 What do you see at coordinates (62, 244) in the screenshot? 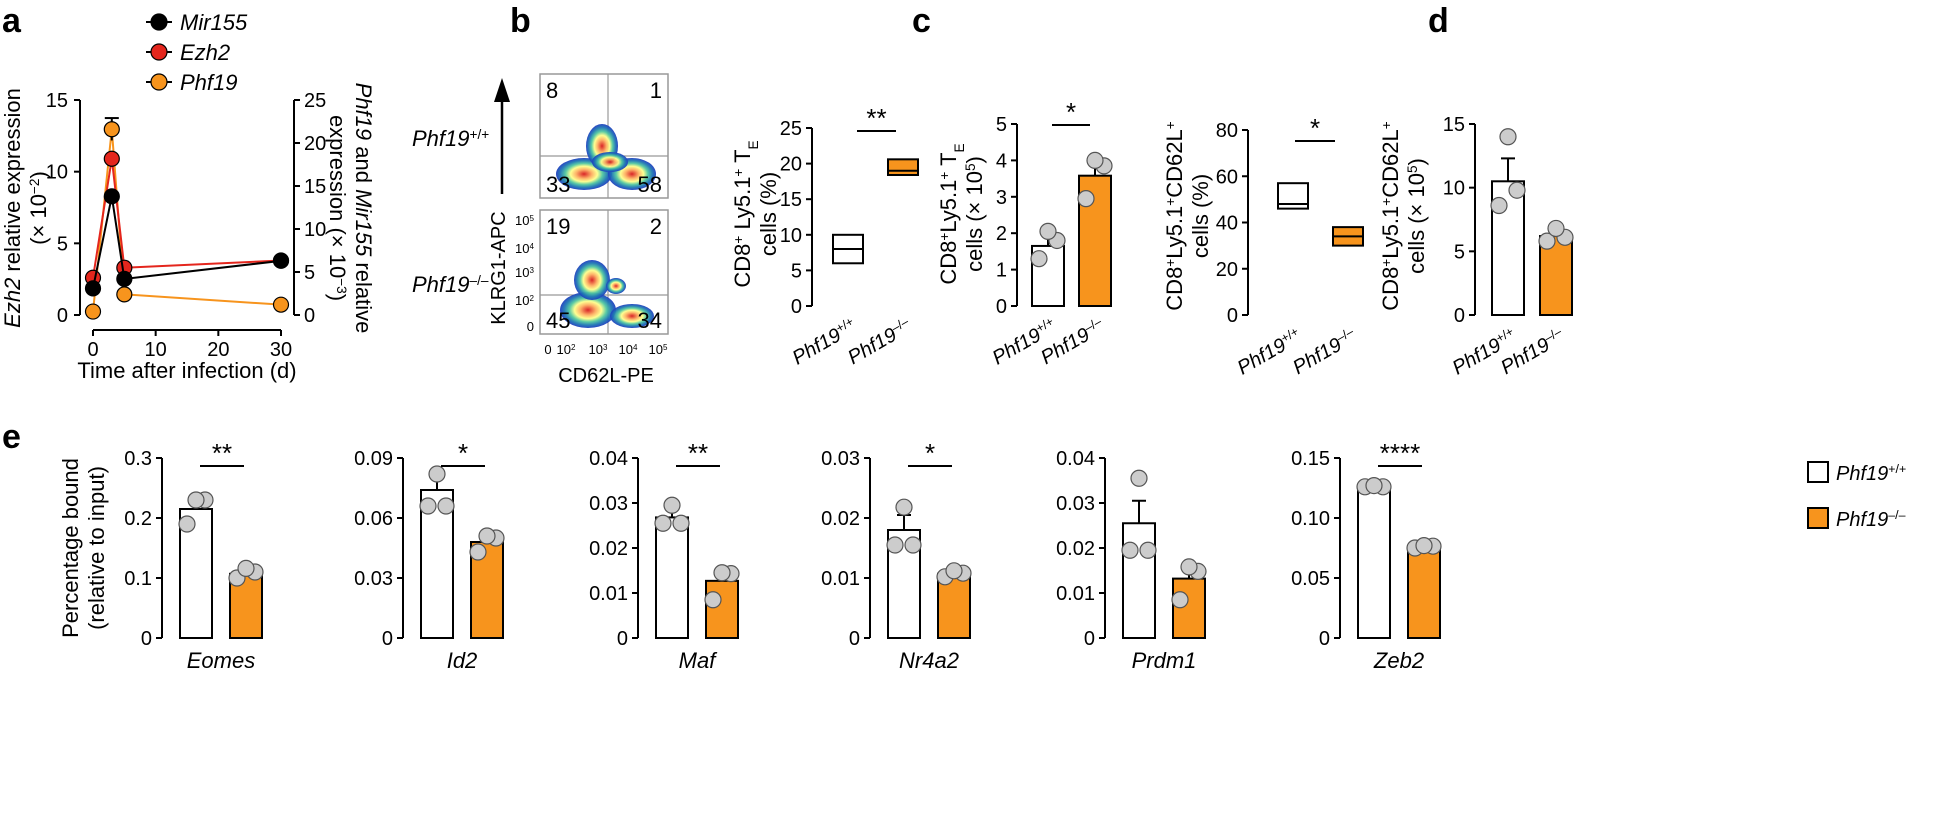
I see `y-tick-label-left: 5` at bounding box center [62, 244].